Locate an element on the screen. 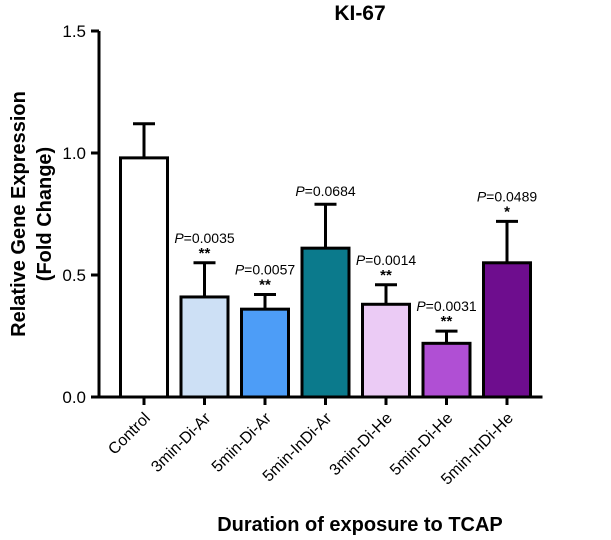 The height and width of the screenshot is (540, 611). bar-5min-di-he is located at coordinates (446, 370).